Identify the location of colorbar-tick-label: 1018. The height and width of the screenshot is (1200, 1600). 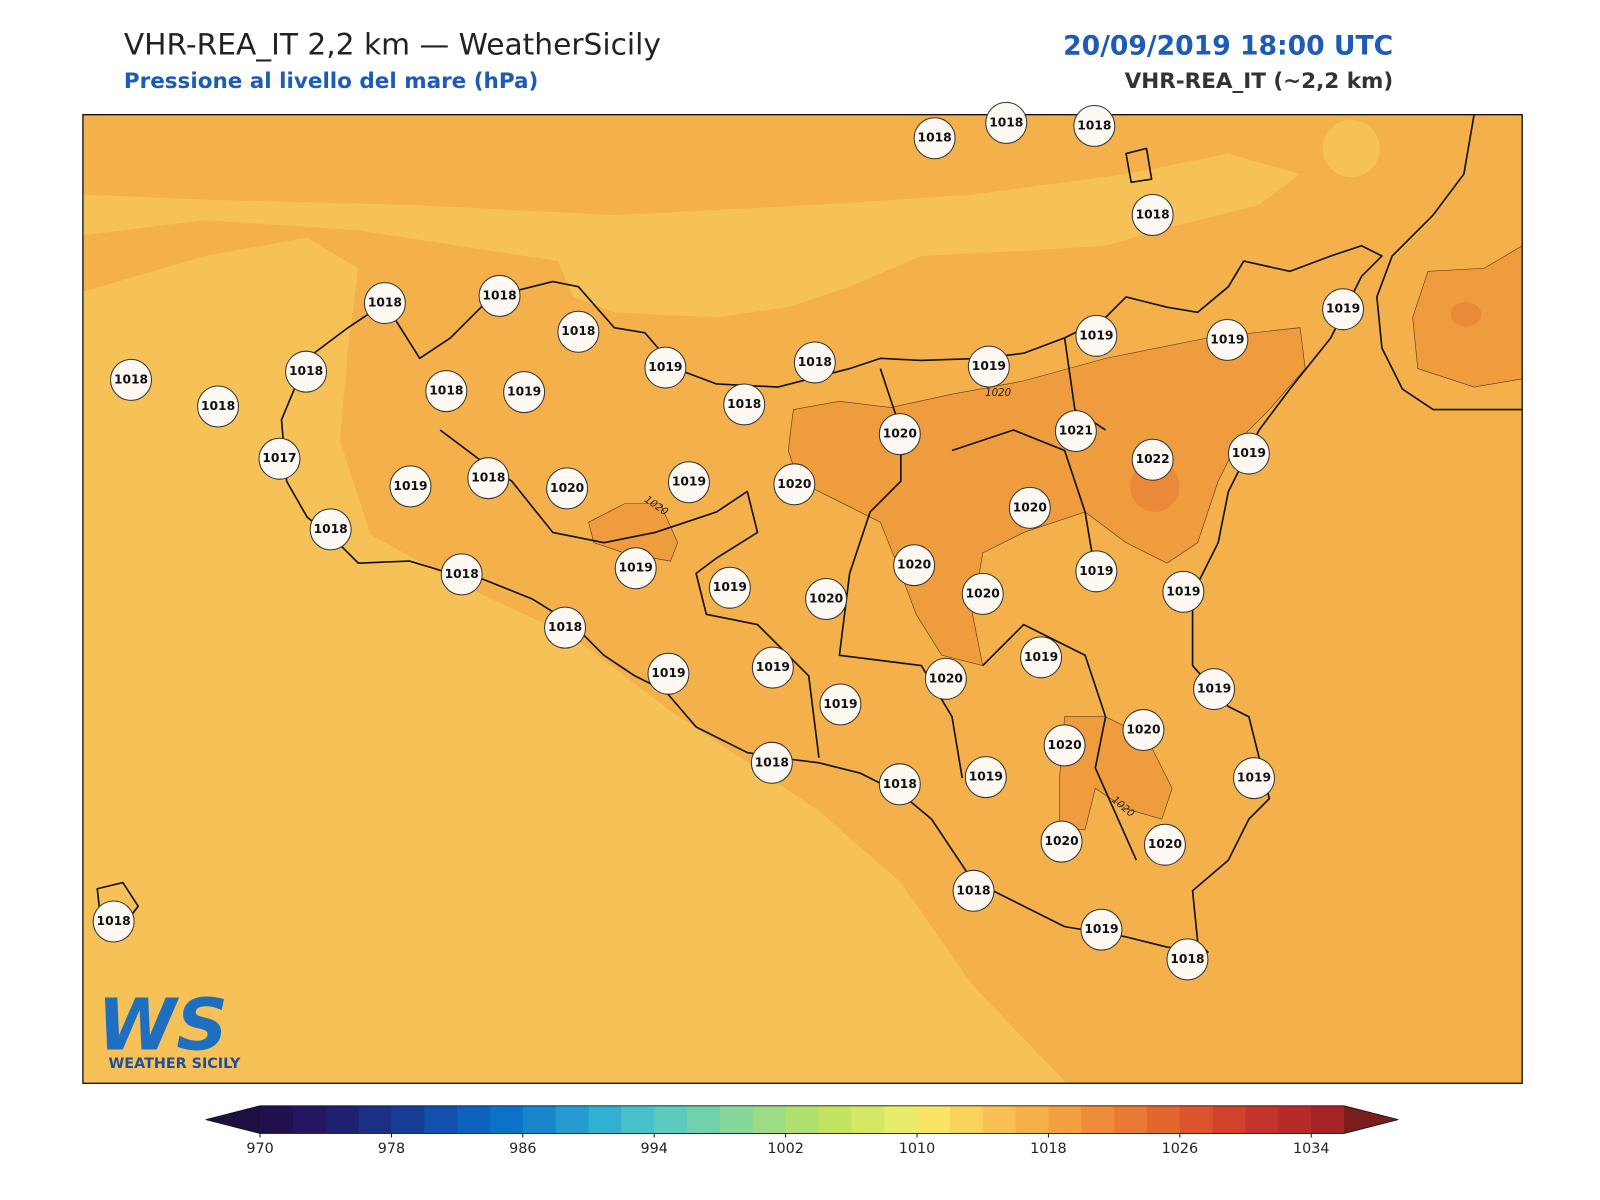
(1048, 1149).